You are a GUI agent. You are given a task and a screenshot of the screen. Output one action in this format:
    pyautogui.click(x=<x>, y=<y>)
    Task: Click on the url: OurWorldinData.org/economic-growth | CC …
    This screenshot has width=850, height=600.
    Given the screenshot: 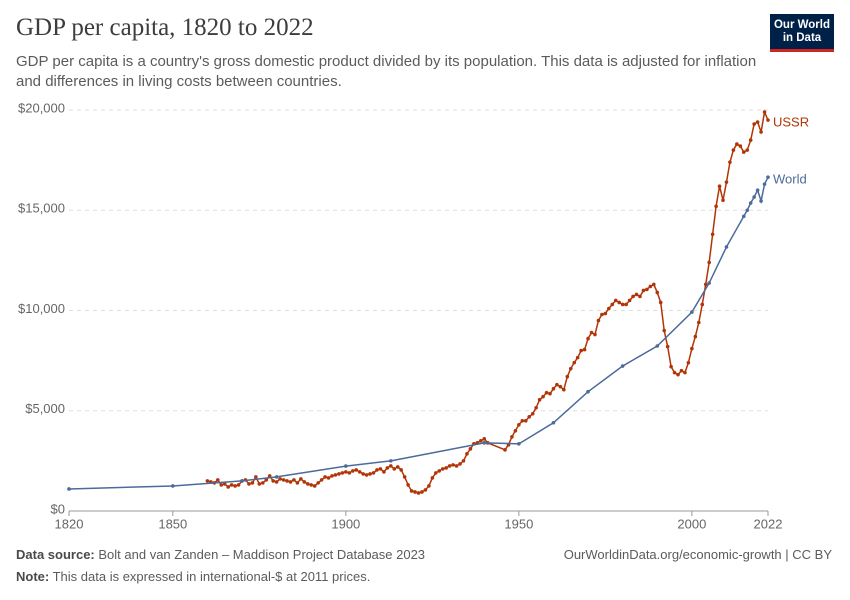 What is the action you would take?
    pyautogui.click(x=697, y=554)
    